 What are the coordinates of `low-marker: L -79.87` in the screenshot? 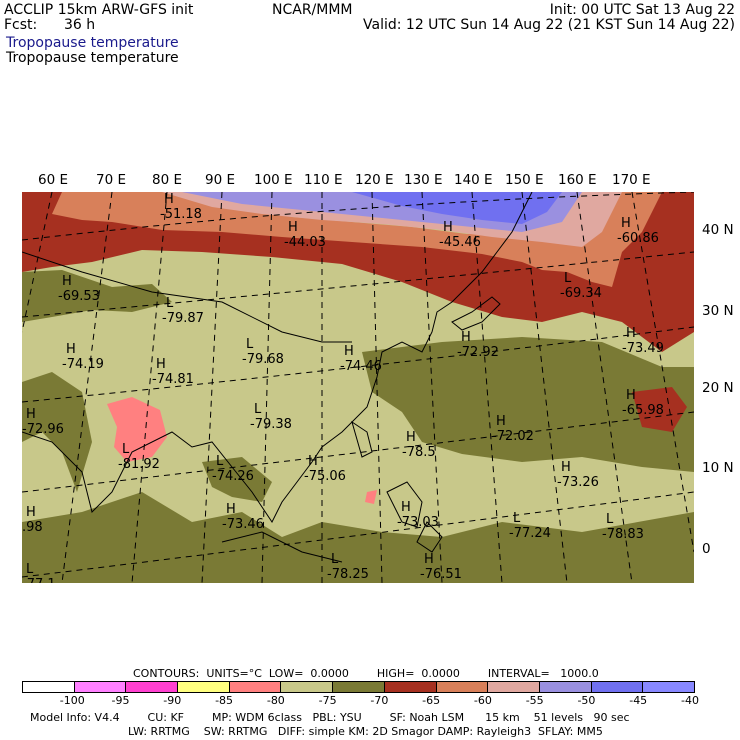 It's located at (183, 311).